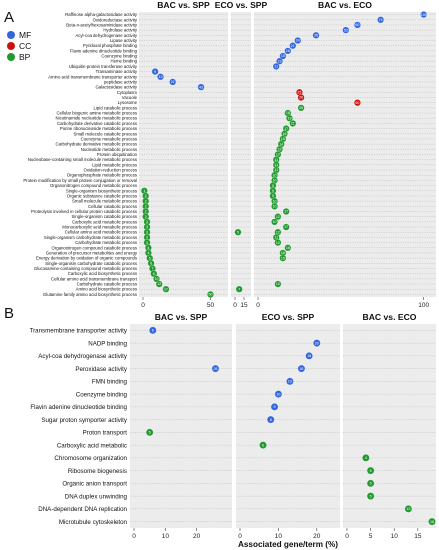 The height and width of the screenshot is (550, 439). I want to click on legend-bp-label: BP, so click(25, 57).